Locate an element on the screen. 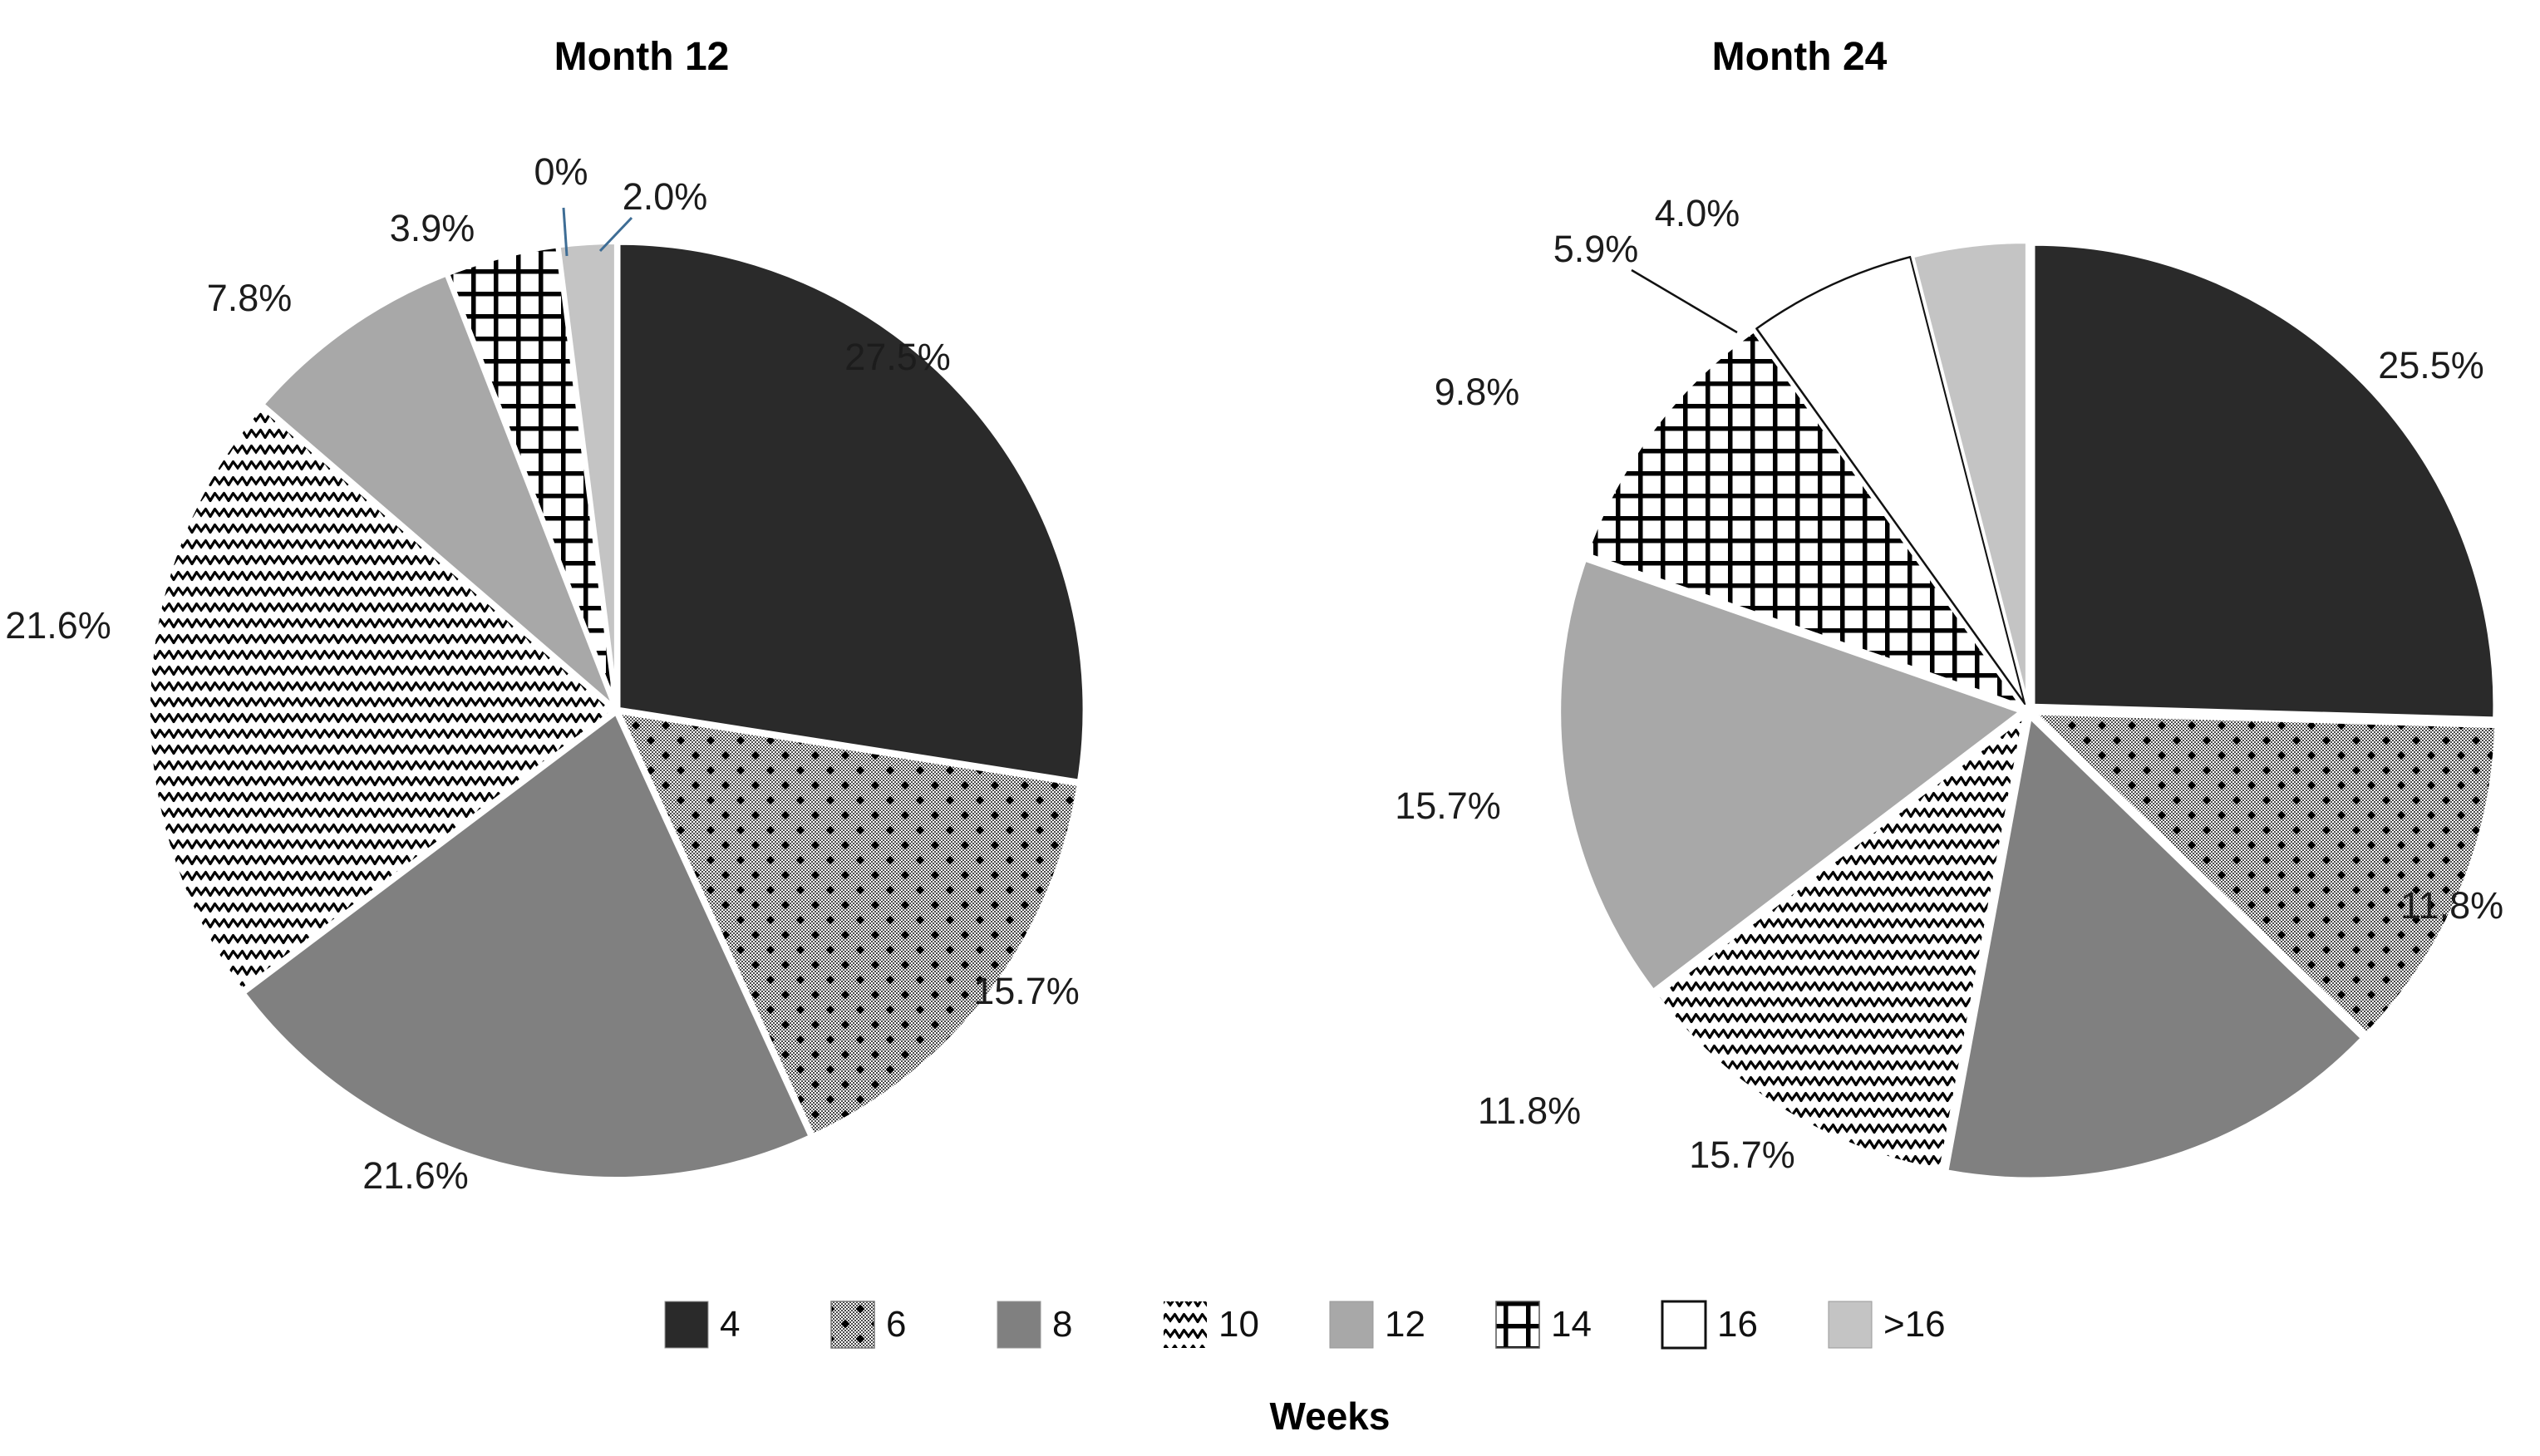 Image resolution: width=2540 pixels, height=1456 pixels. chart-title-month-24: Month 24 is located at coordinates (1800, 57).